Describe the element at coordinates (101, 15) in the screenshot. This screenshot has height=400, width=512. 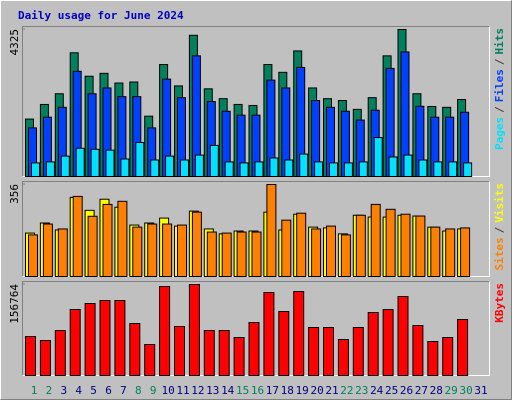
I see `chart-title: Daily usage for June 2024` at that location.